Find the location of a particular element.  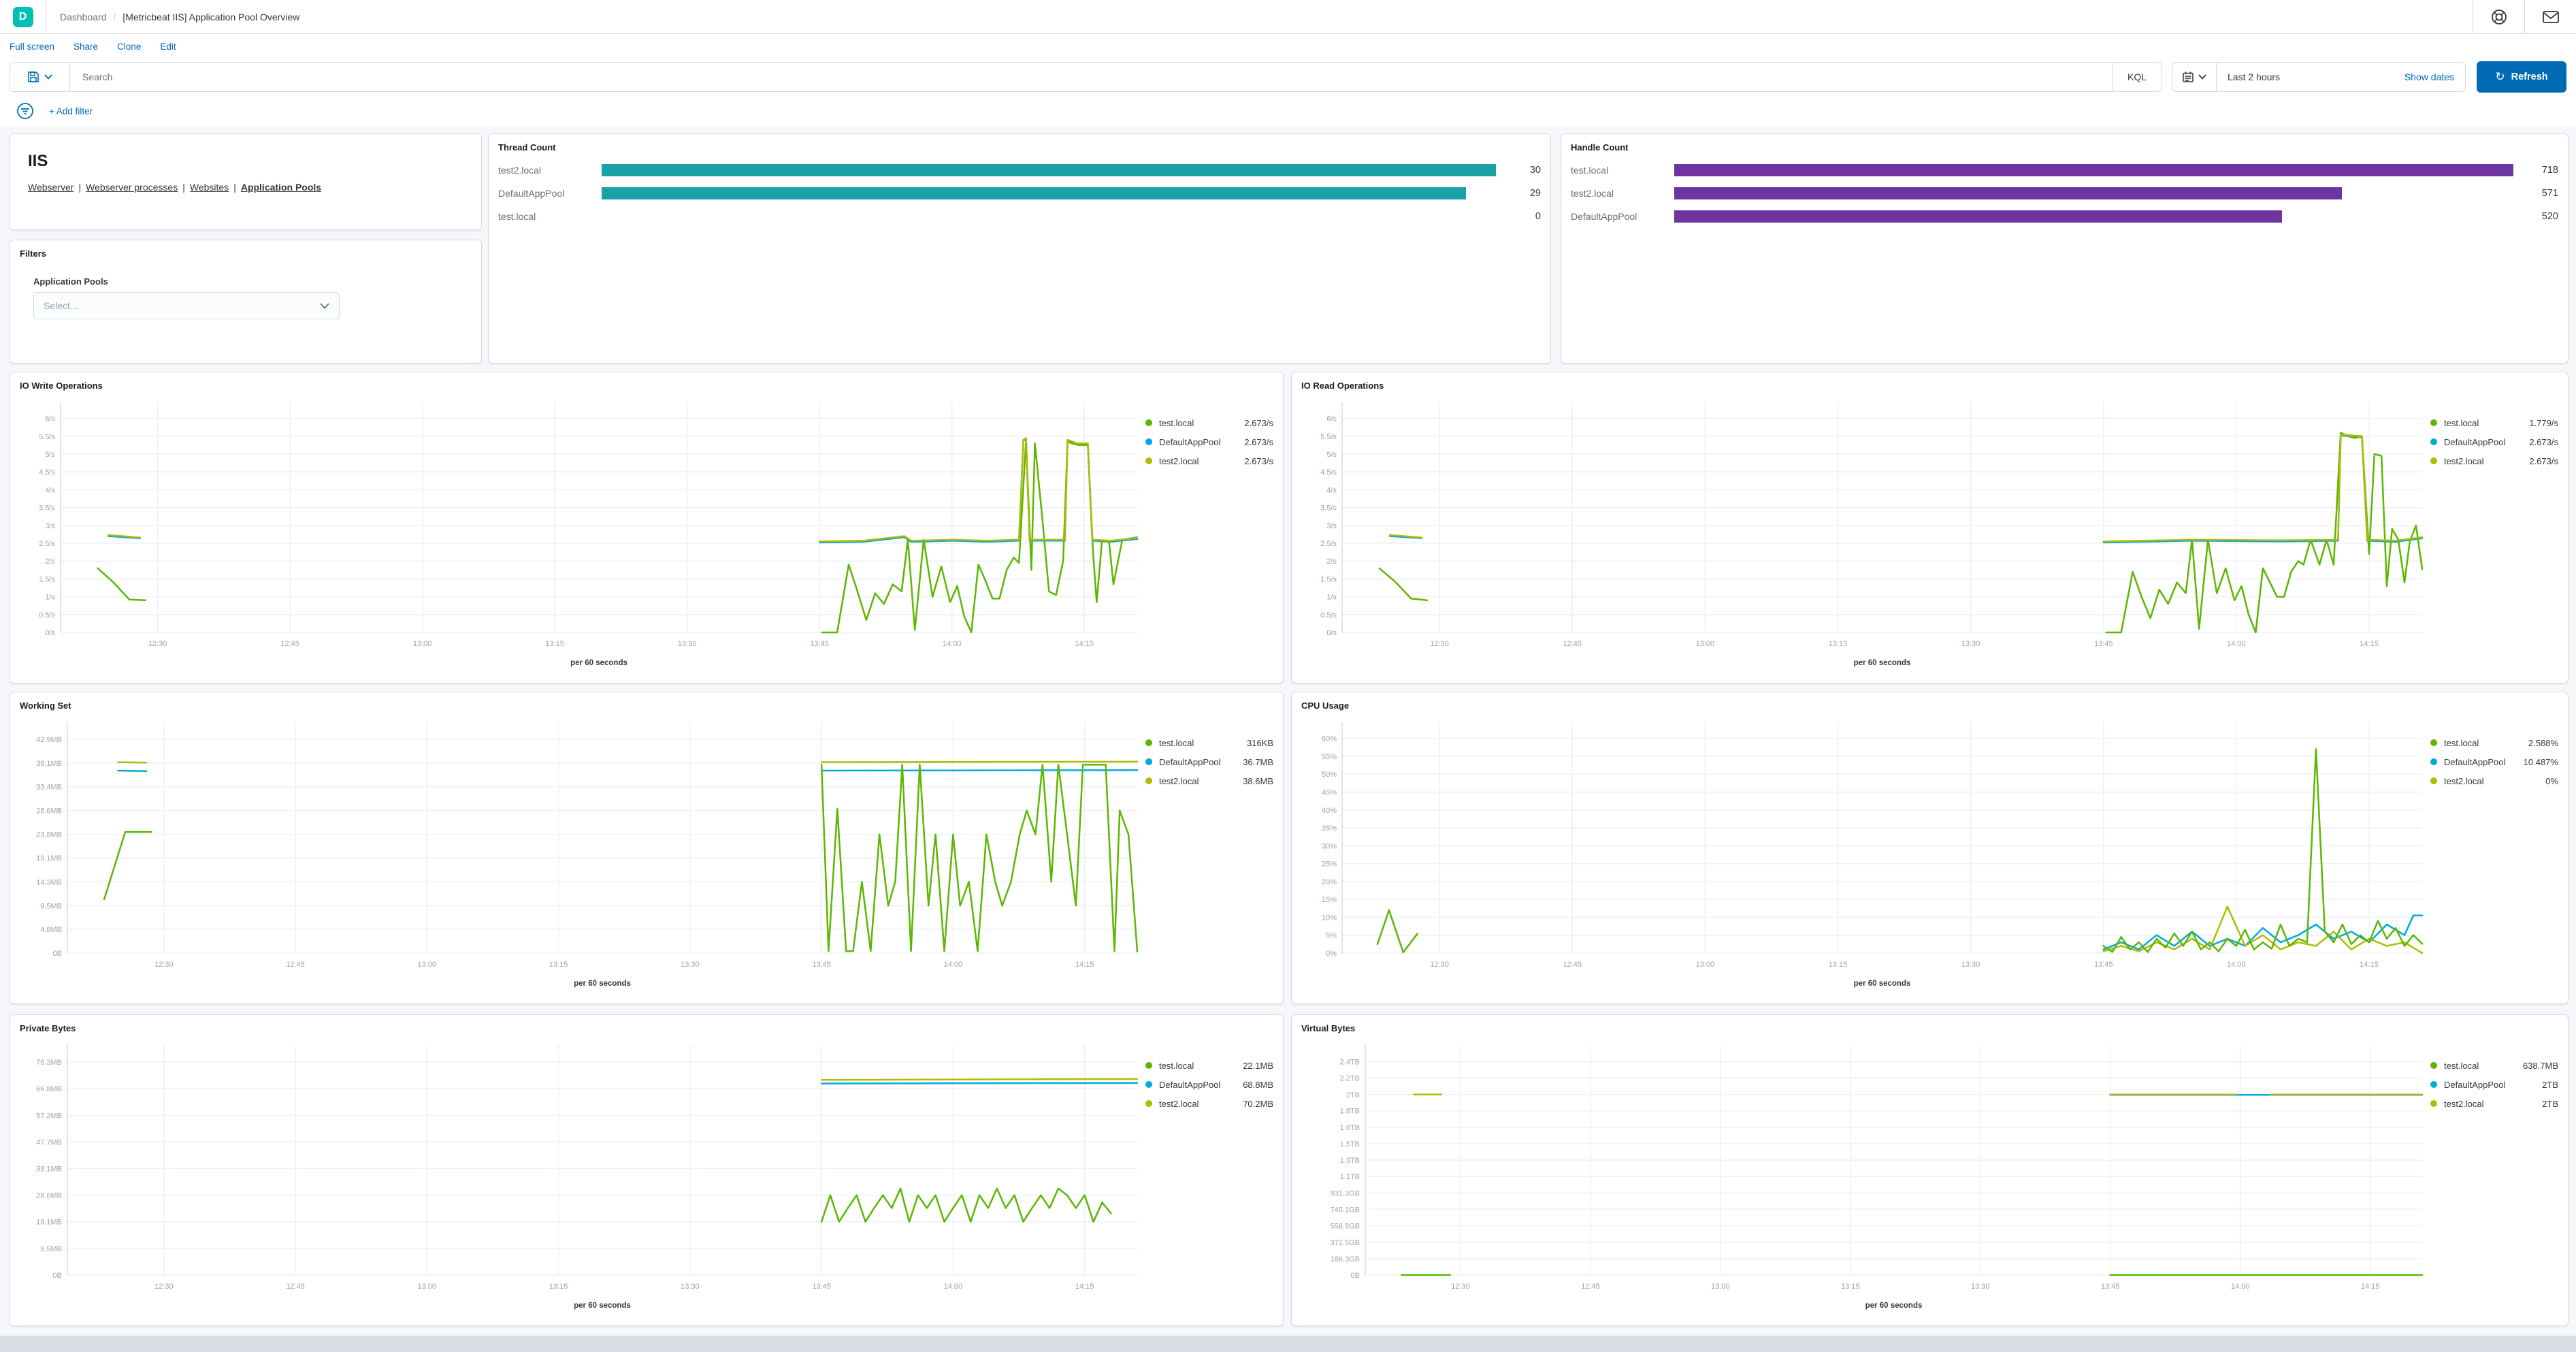

svg-text: 0% is located at coordinates (1331, 954).